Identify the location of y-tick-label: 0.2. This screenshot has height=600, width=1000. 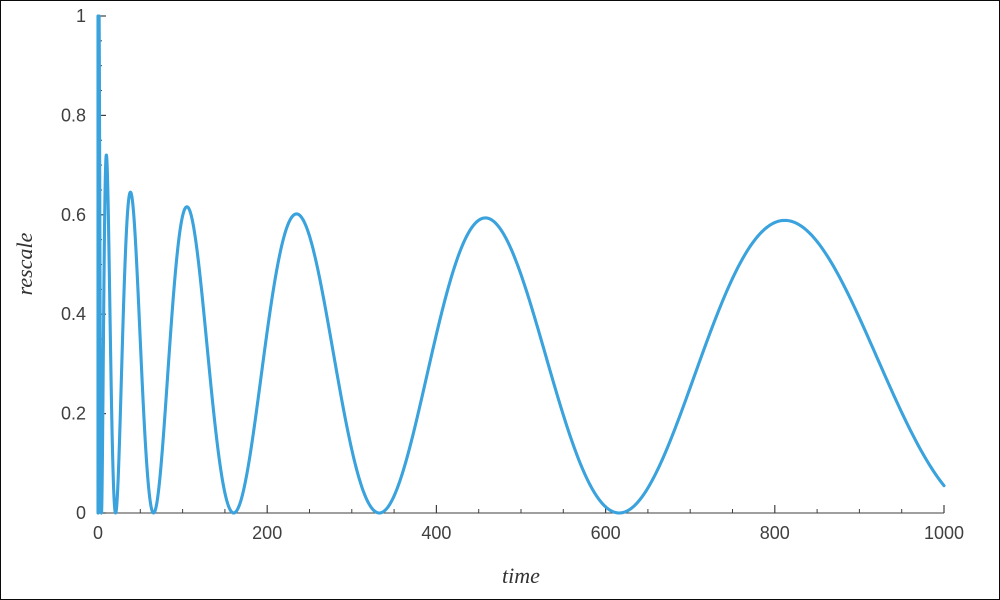
(73, 414).